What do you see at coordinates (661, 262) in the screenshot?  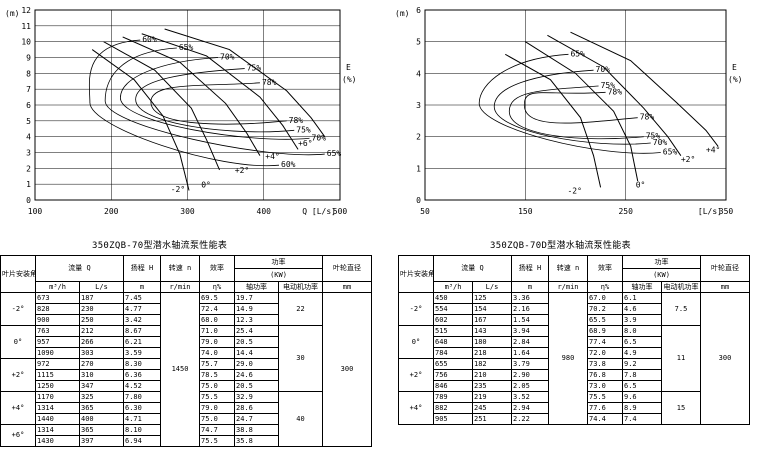 I see `header-power: 功率` at bounding box center [661, 262].